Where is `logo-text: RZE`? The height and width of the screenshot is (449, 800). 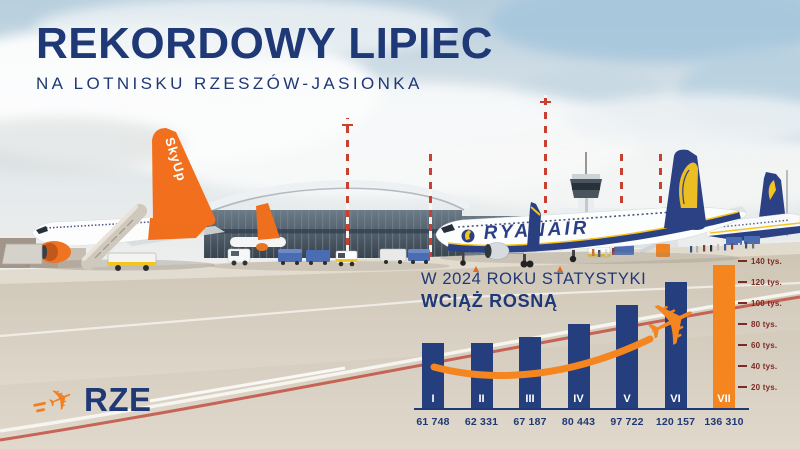
logo-text: RZE is located at coordinates (118, 399).